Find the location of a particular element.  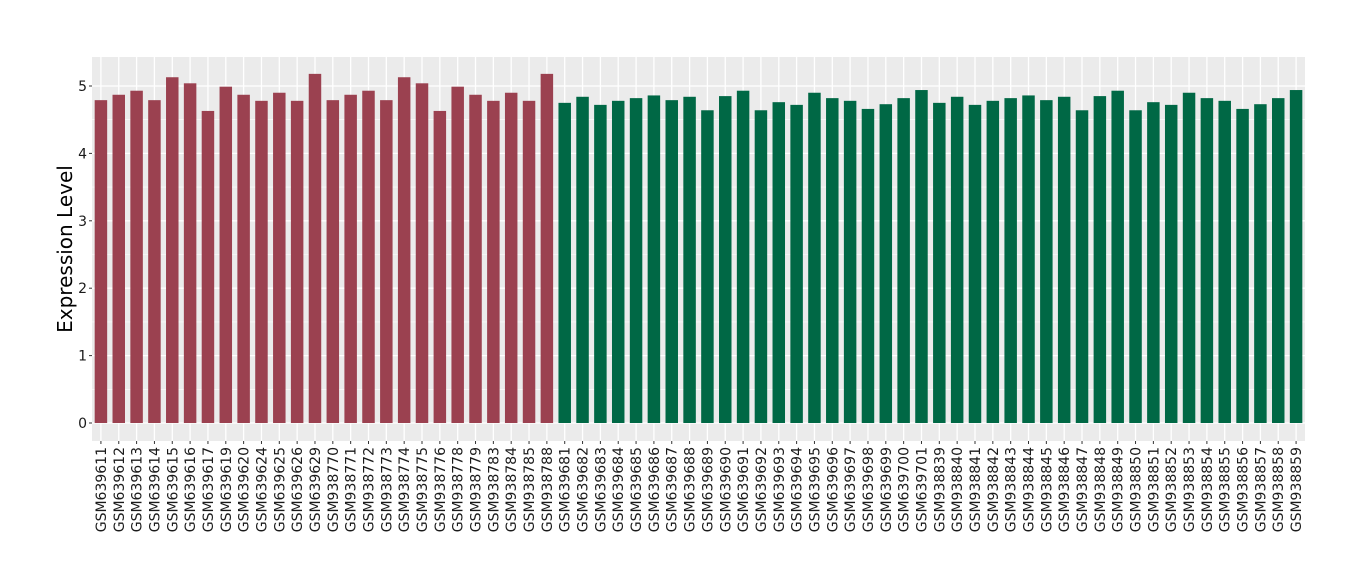

x-tick-label: GSM639629 is located at coordinates (316, 489).